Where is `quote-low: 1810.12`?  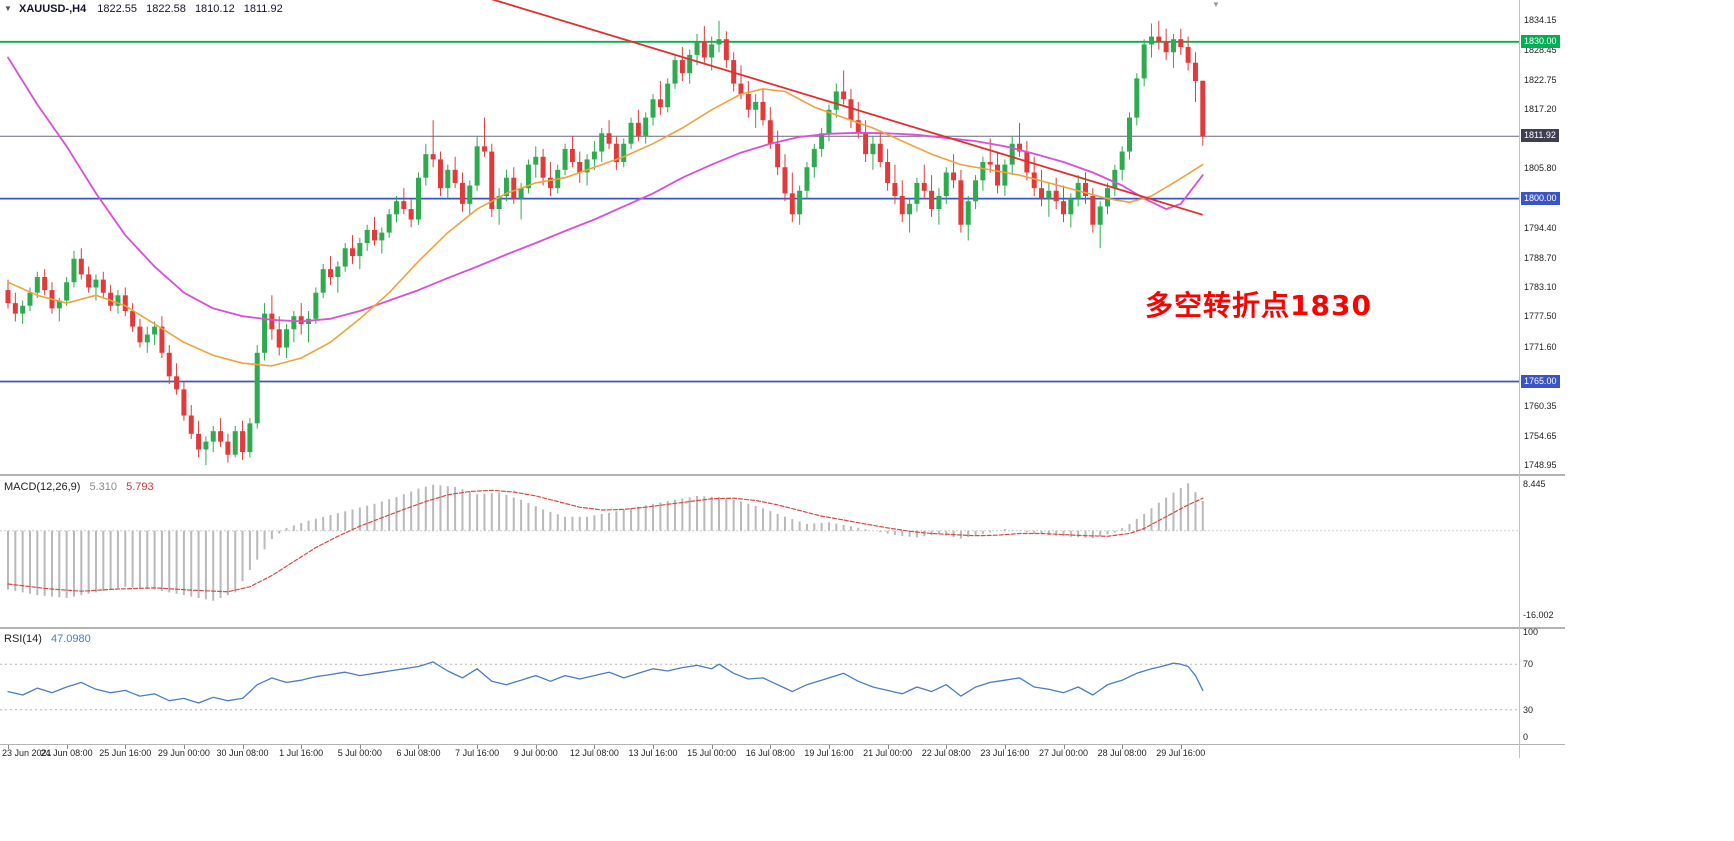 quote-low: 1810.12 is located at coordinates (214, 9).